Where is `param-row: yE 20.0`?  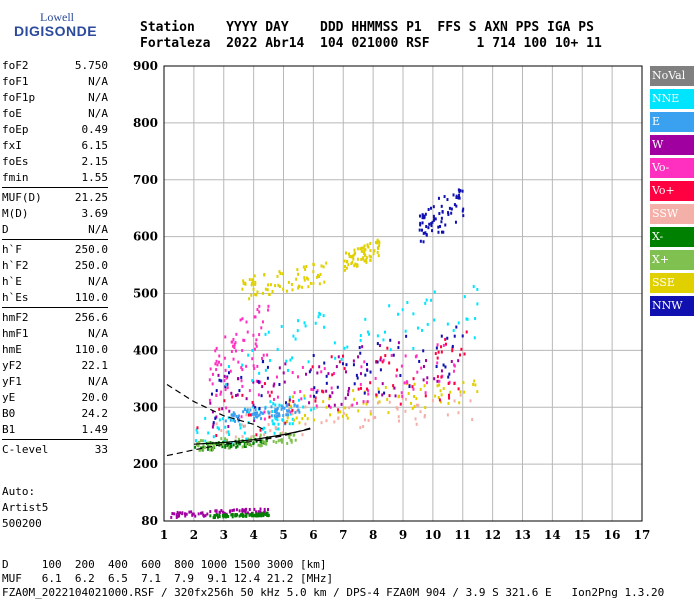
param-row: yE 20.0 is located at coordinates (55, 398).